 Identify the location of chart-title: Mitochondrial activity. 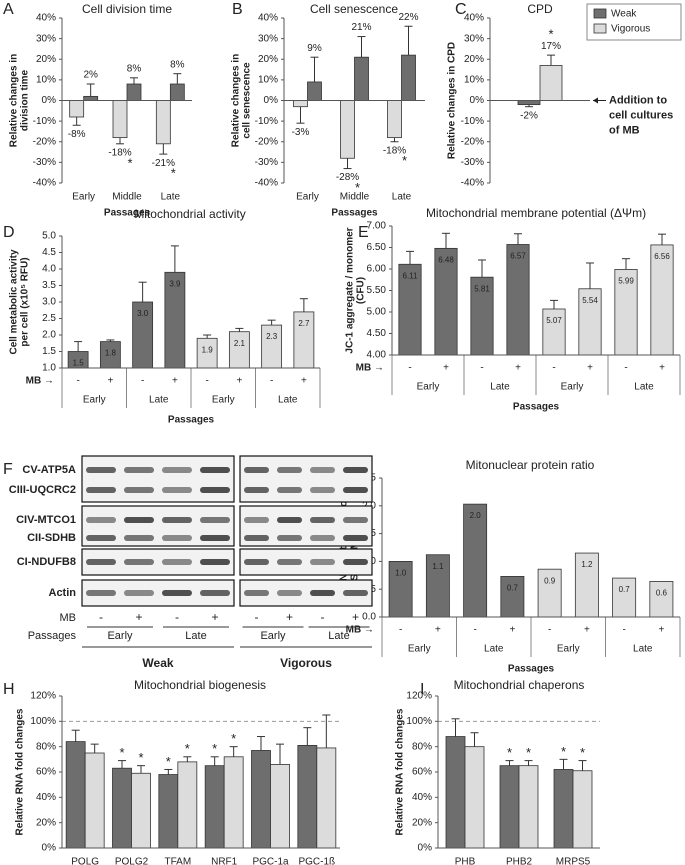
(189, 214).